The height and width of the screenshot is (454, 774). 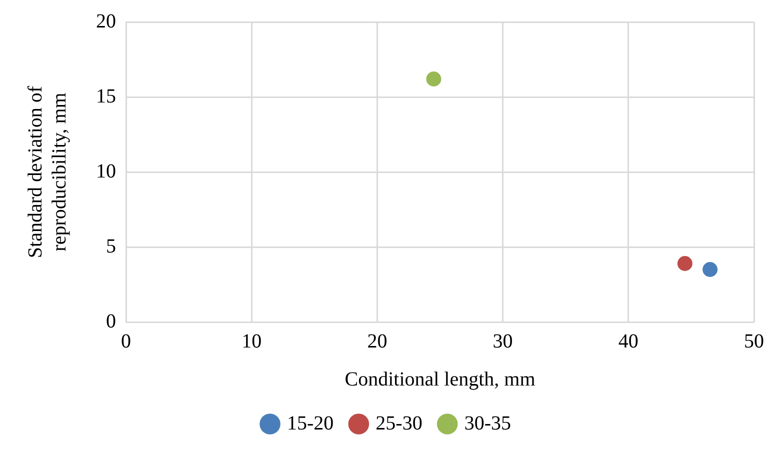 I want to click on legend-label: 15-20, so click(x=310, y=423).